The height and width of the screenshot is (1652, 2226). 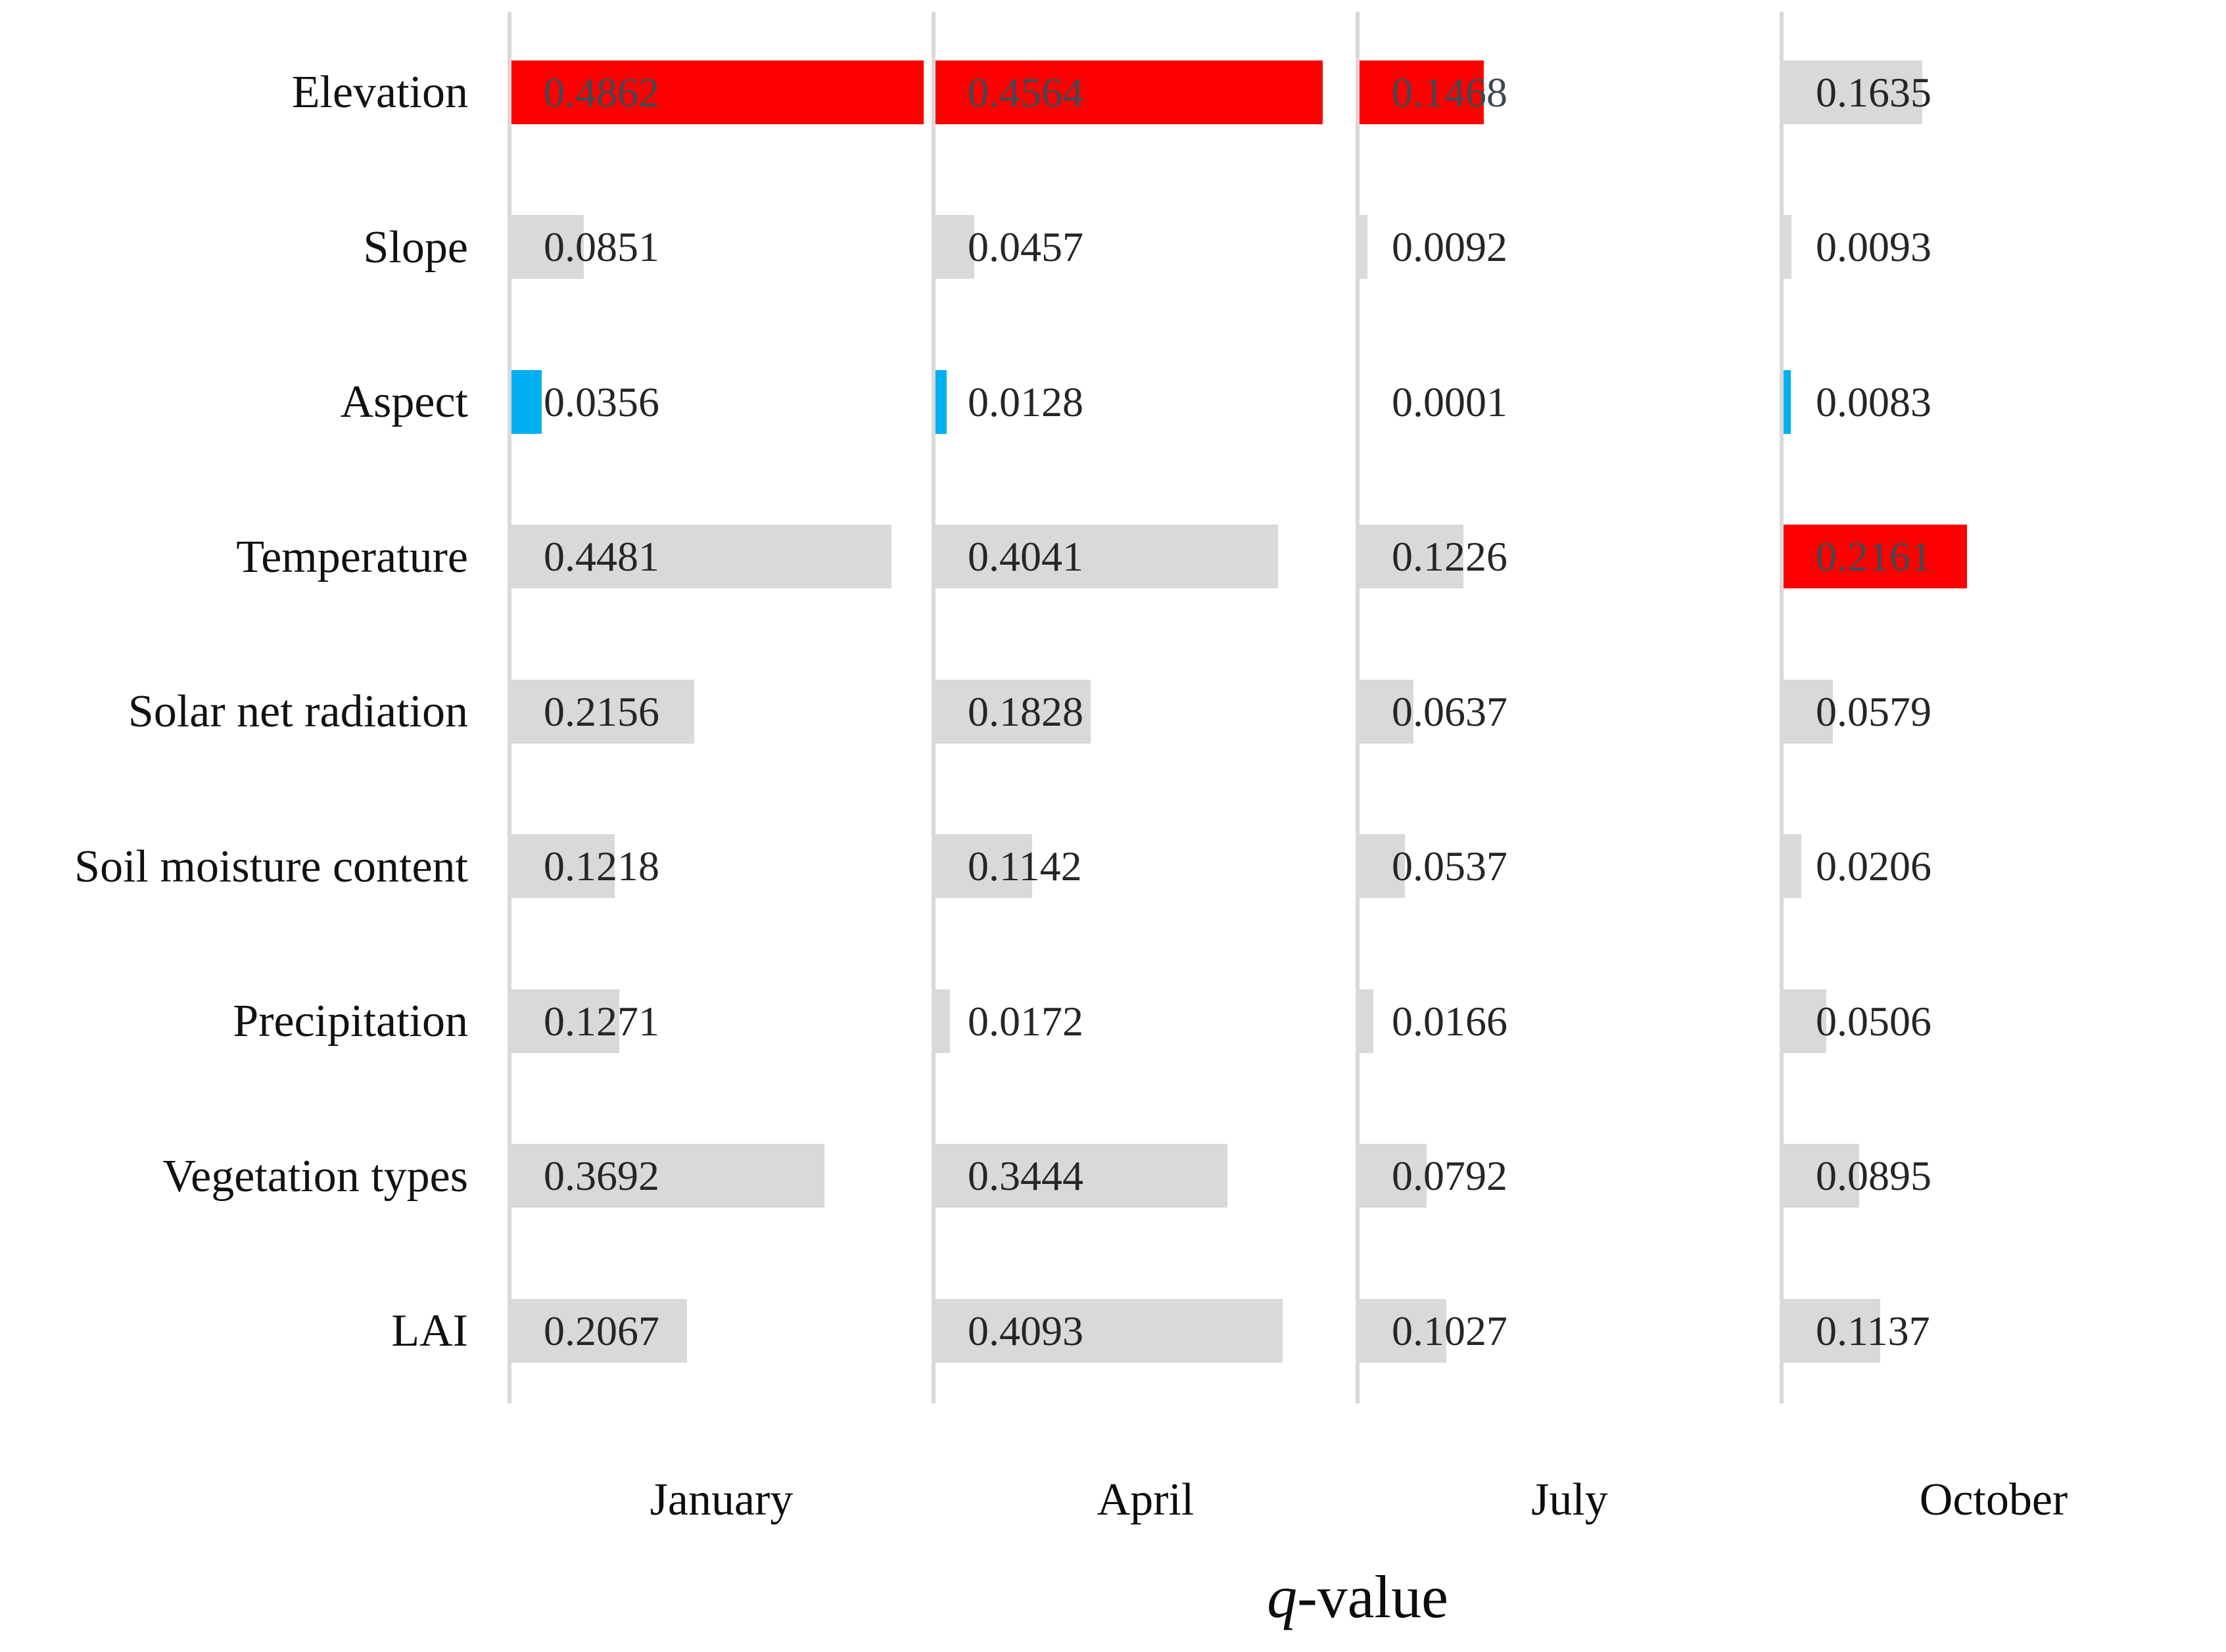 I want to click on month-label-october: October, so click(x=1993, y=1500).